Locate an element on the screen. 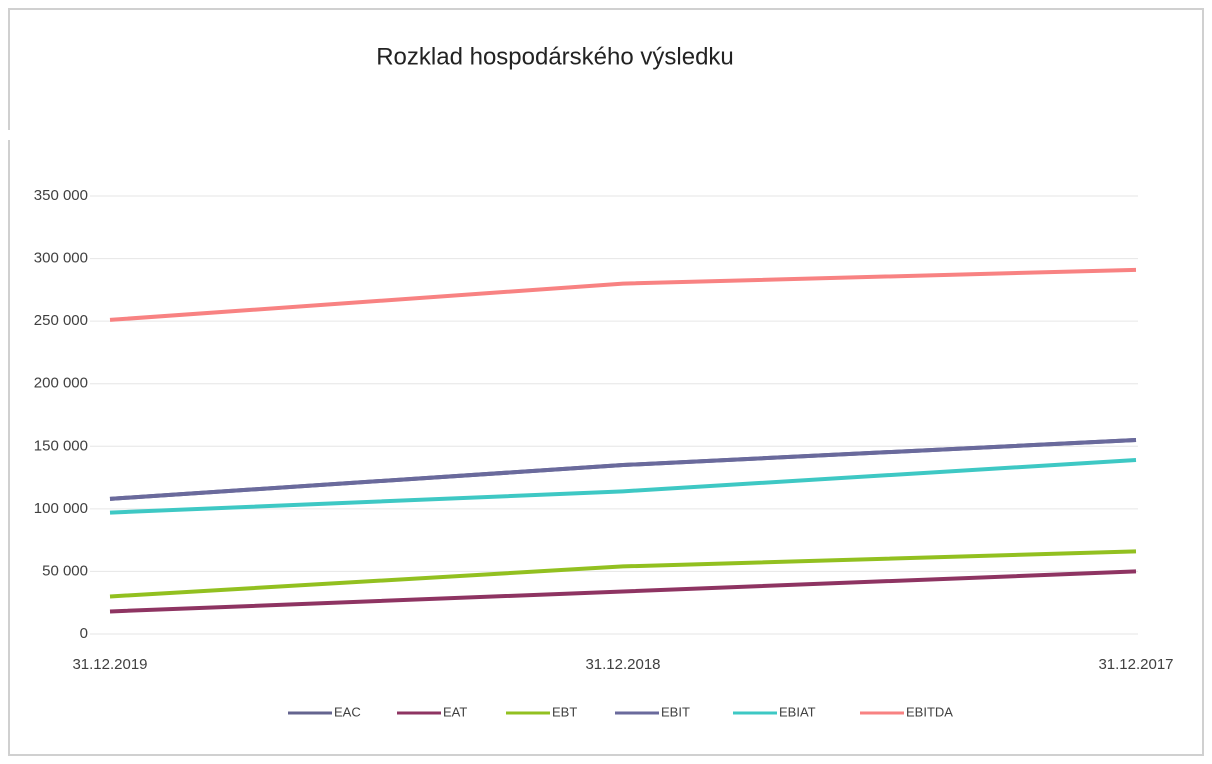  x-tick-label: 31.12.2018 is located at coordinates (622, 664).